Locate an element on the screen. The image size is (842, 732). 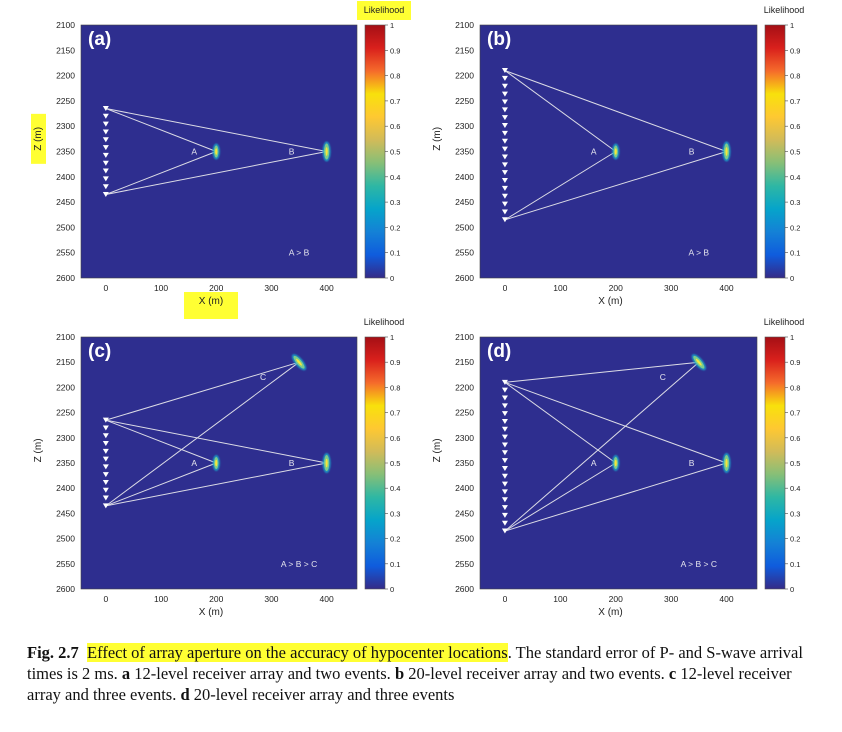
caption-b-label: b is located at coordinates (399, 673).